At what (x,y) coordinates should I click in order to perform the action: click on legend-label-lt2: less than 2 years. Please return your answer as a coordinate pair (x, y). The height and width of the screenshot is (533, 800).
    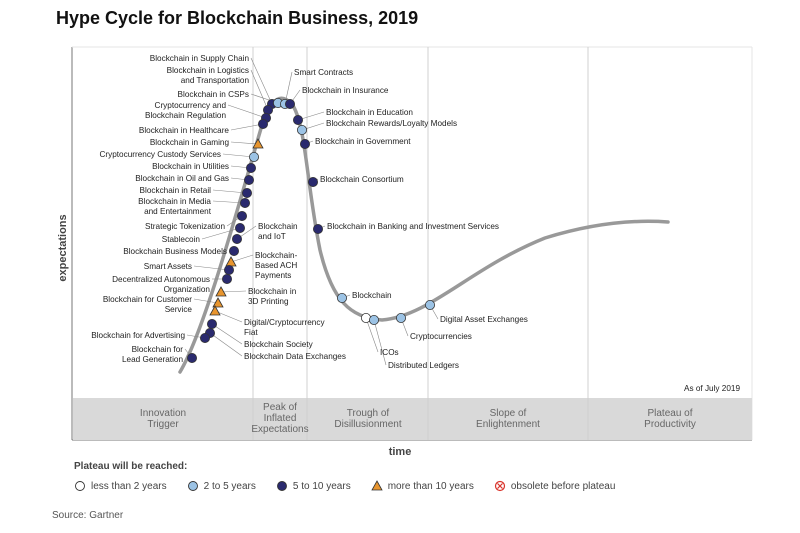
    Looking at the image, I should click on (129, 486).